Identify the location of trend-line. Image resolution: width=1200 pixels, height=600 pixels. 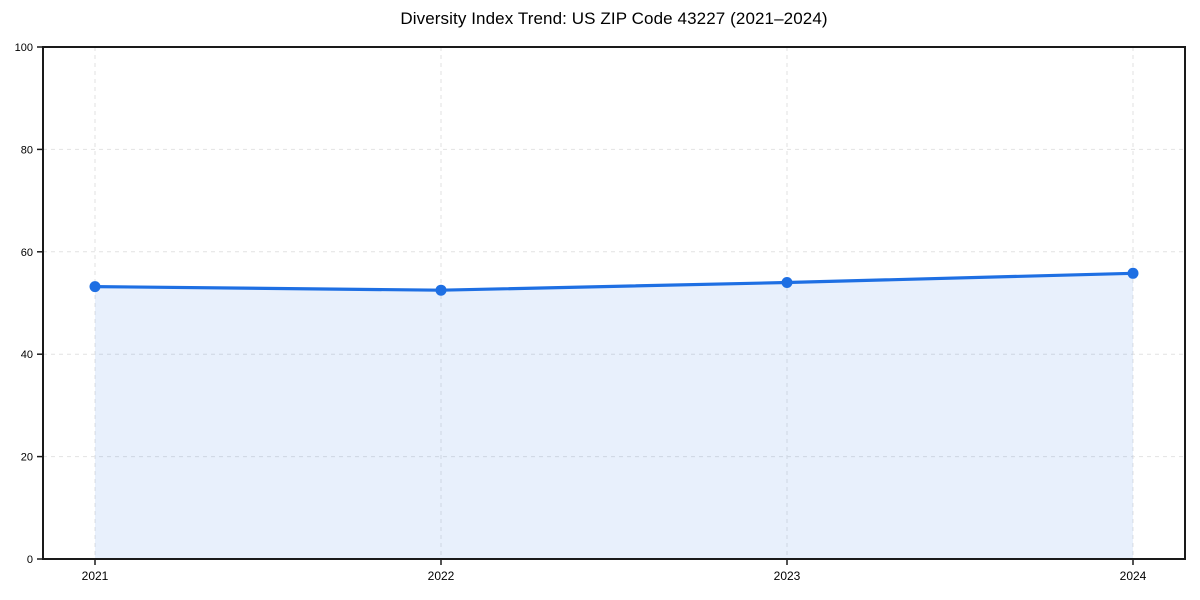
(614, 281).